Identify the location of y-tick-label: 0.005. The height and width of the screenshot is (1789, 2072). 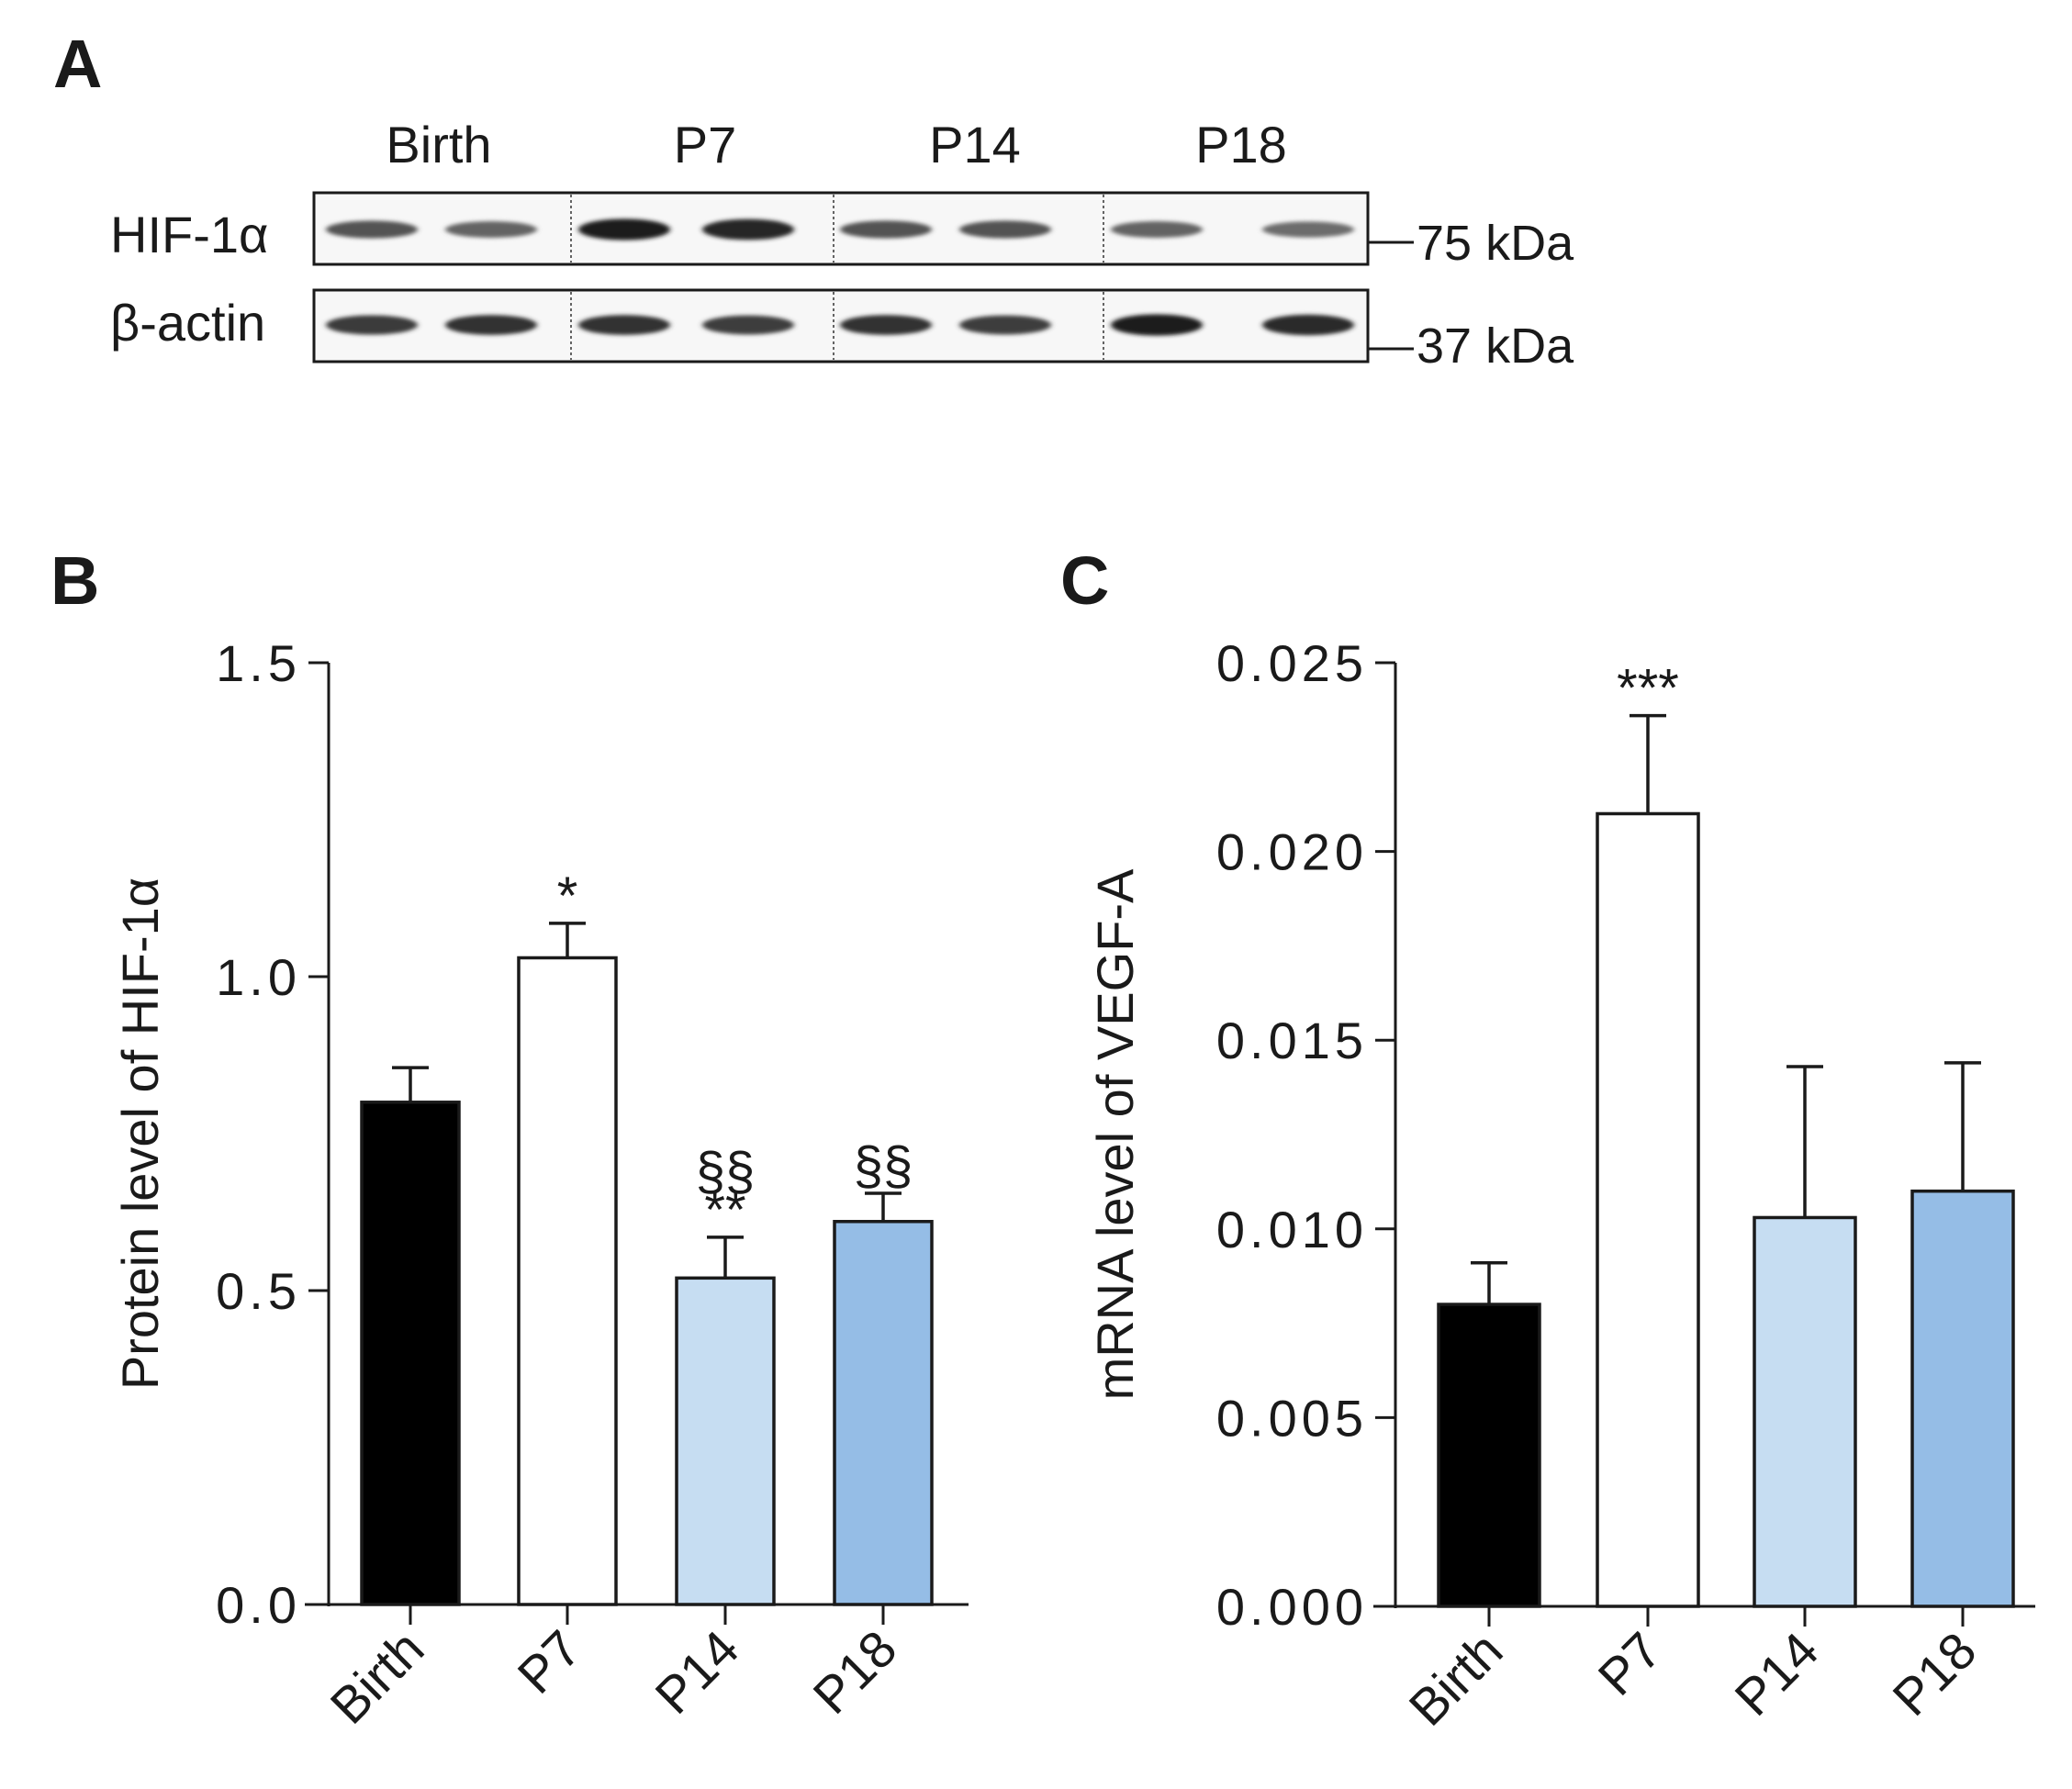
(1292, 1418).